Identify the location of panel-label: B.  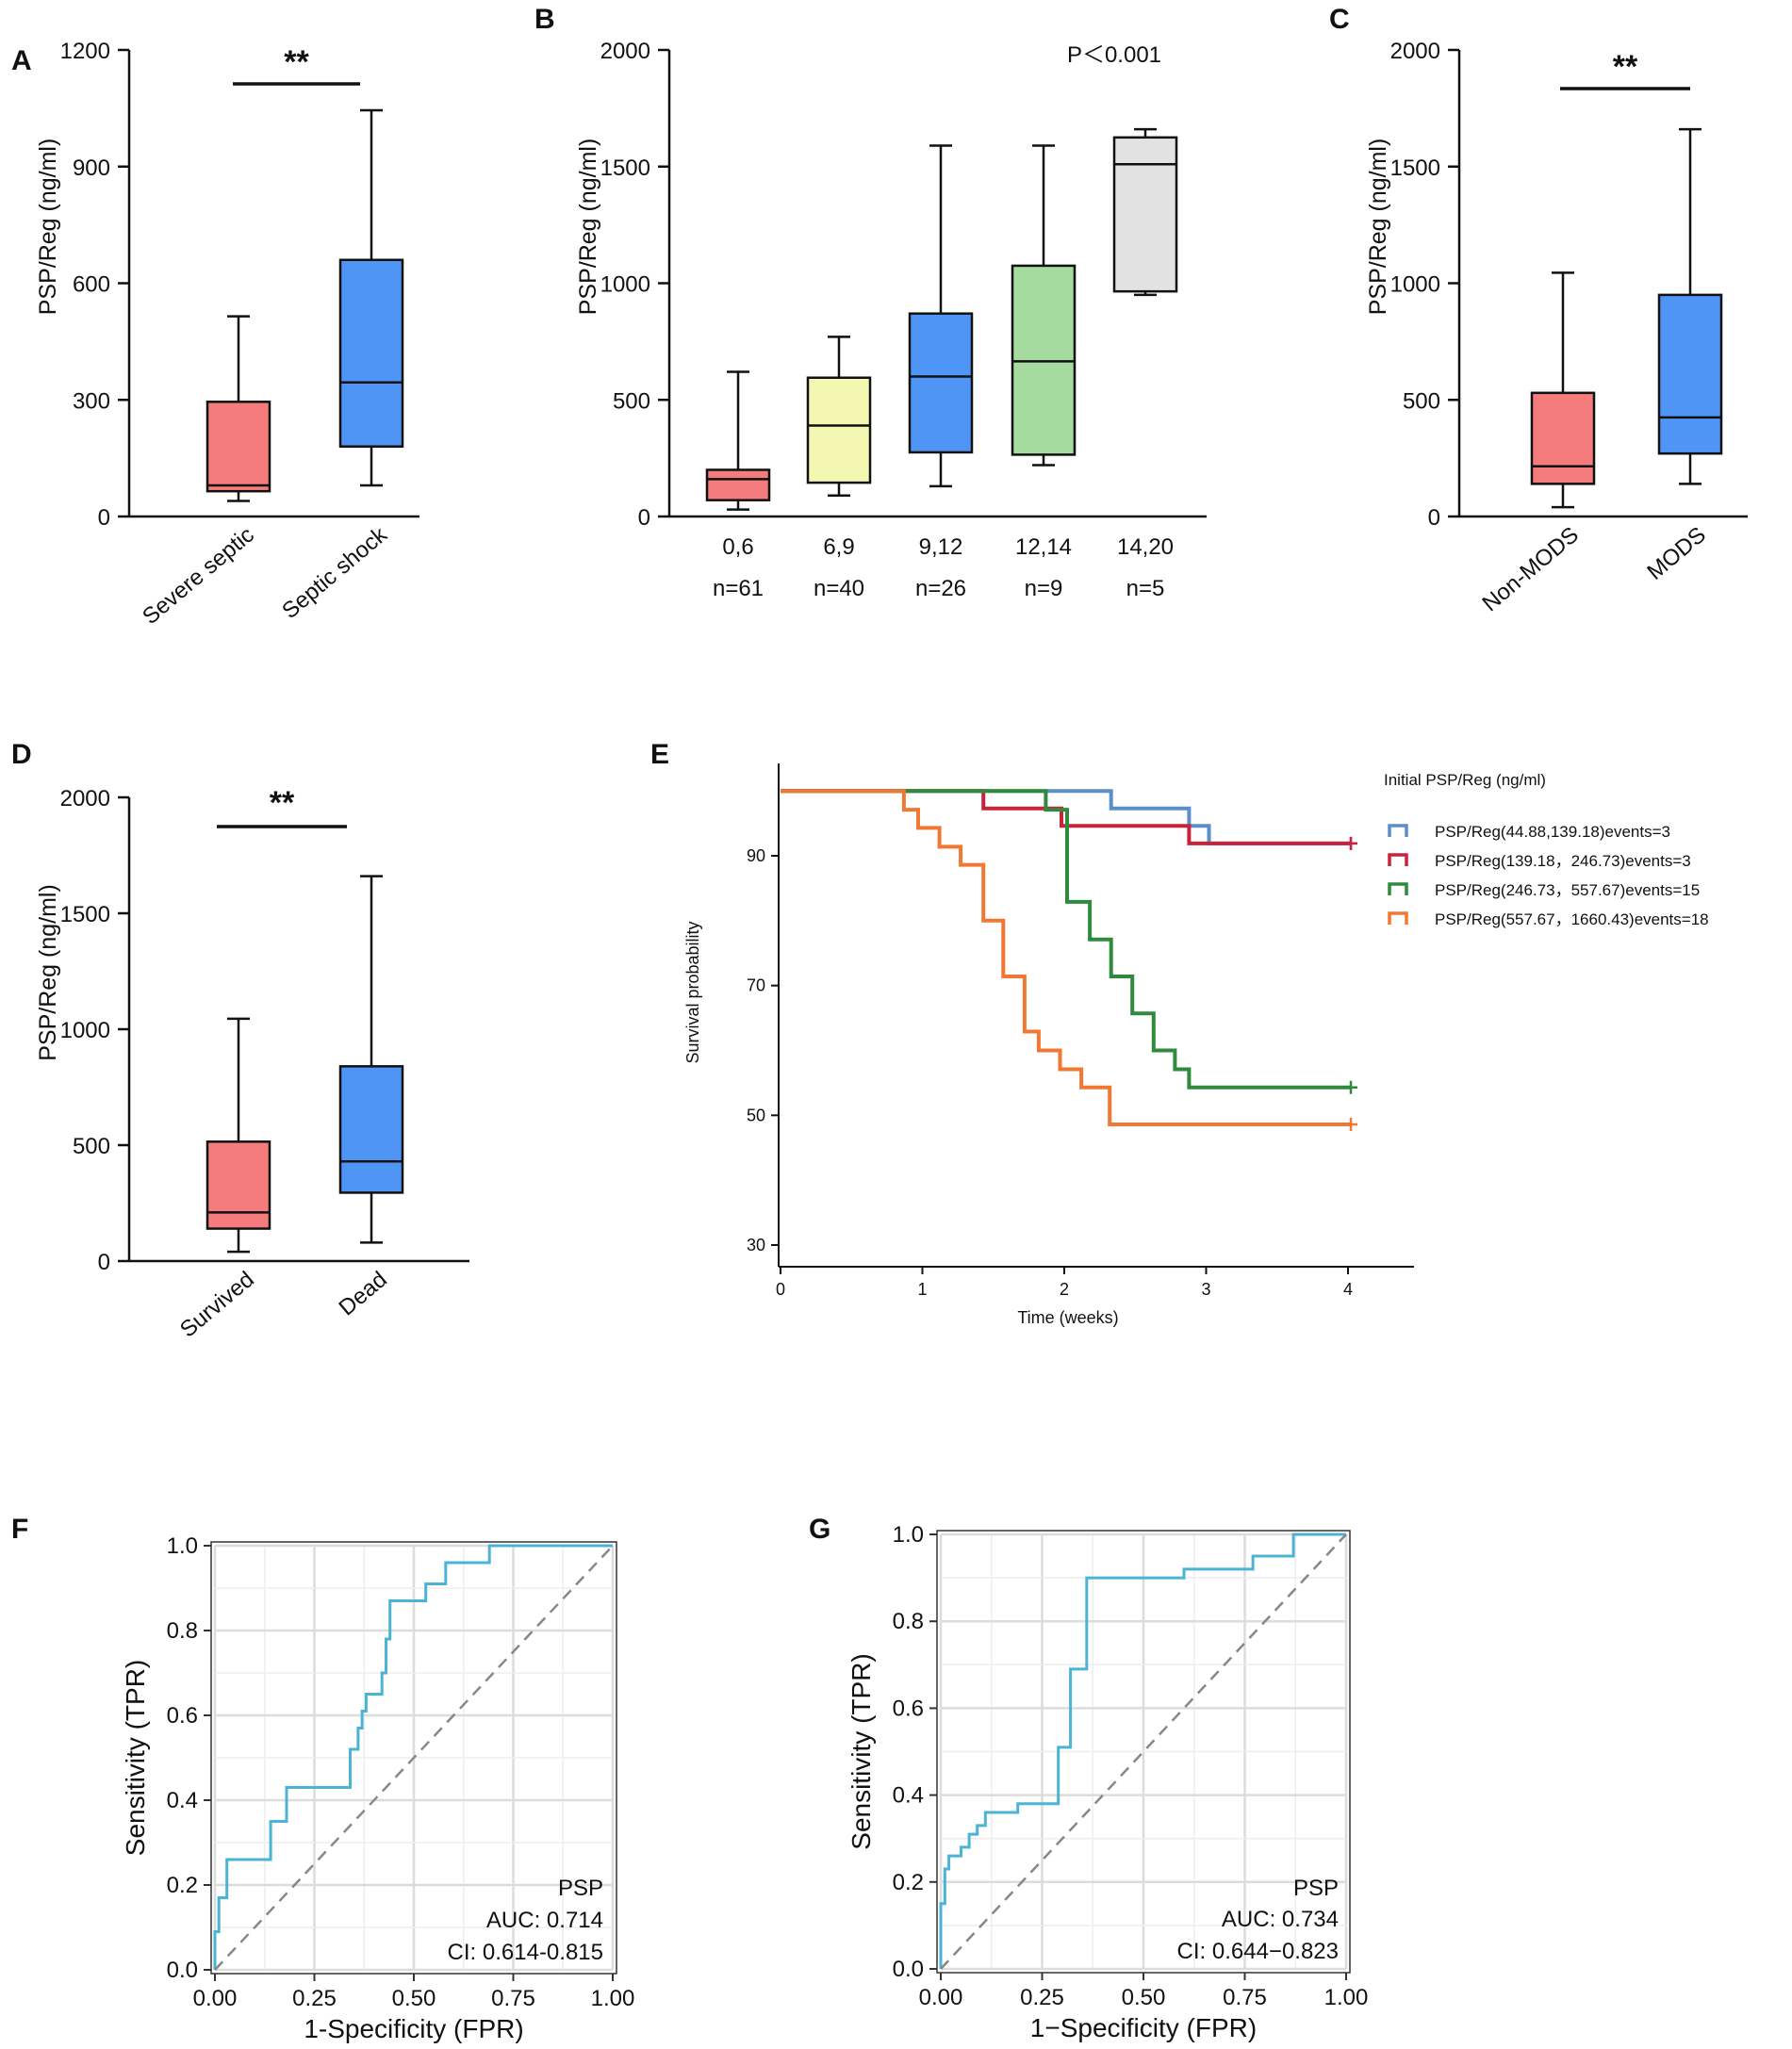
(544, 20).